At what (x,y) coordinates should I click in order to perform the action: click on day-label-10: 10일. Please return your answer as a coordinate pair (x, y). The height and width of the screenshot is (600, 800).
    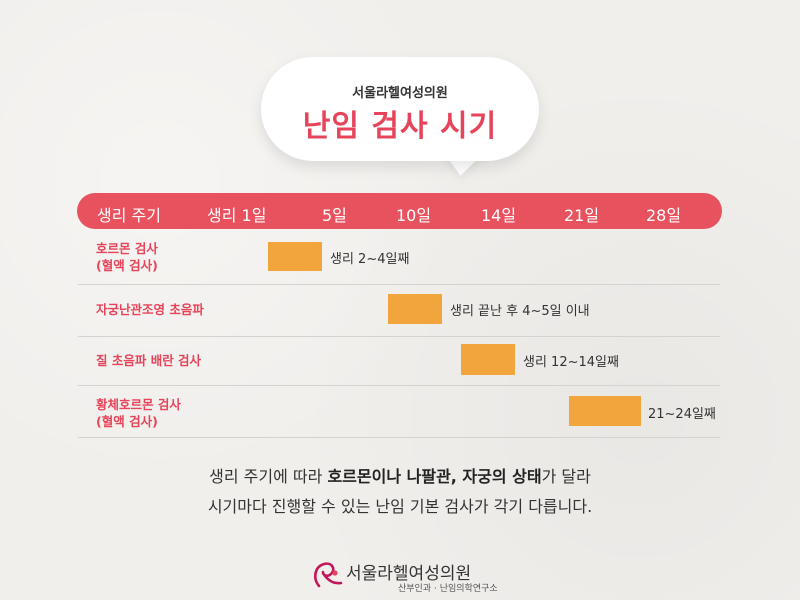
    Looking at the image, I should click on (414, 215).